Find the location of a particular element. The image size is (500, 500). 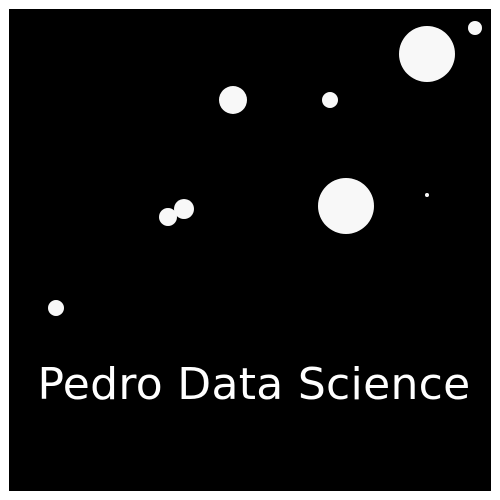

dot-lower-left is located at coordinates (56, 308).